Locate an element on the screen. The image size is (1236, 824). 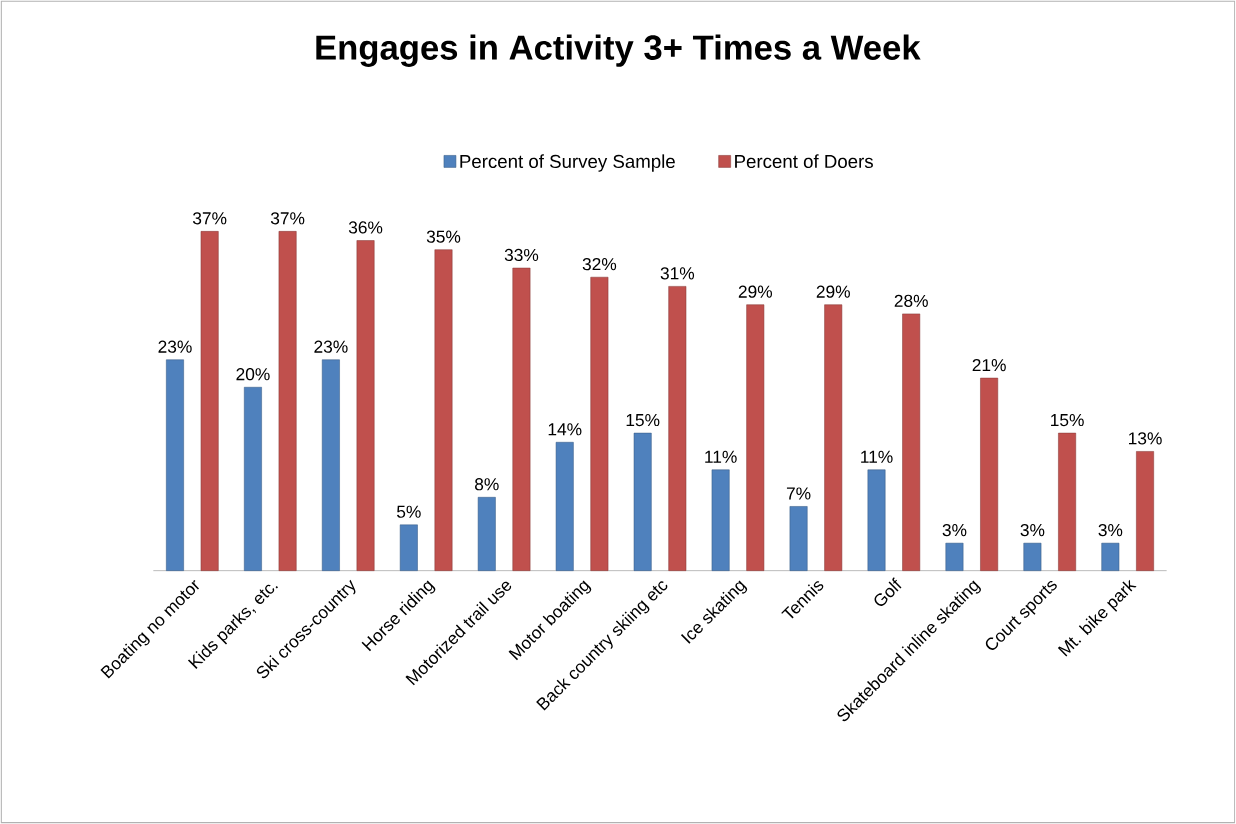
data-label: 28% is located at coordinates (911, 300).